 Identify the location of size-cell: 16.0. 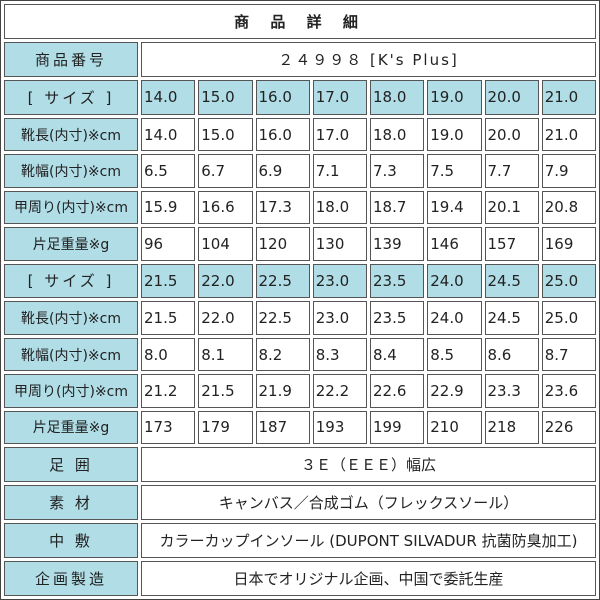
(282, 97).